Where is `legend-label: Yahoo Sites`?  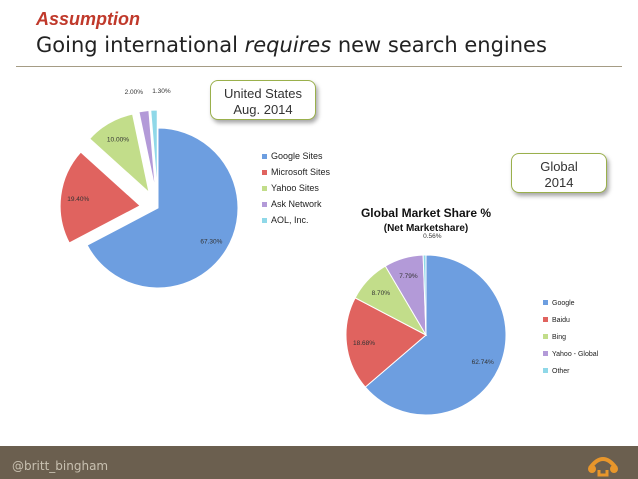 legend-label: Yahoo Sites is located at coordinates (295, 188).